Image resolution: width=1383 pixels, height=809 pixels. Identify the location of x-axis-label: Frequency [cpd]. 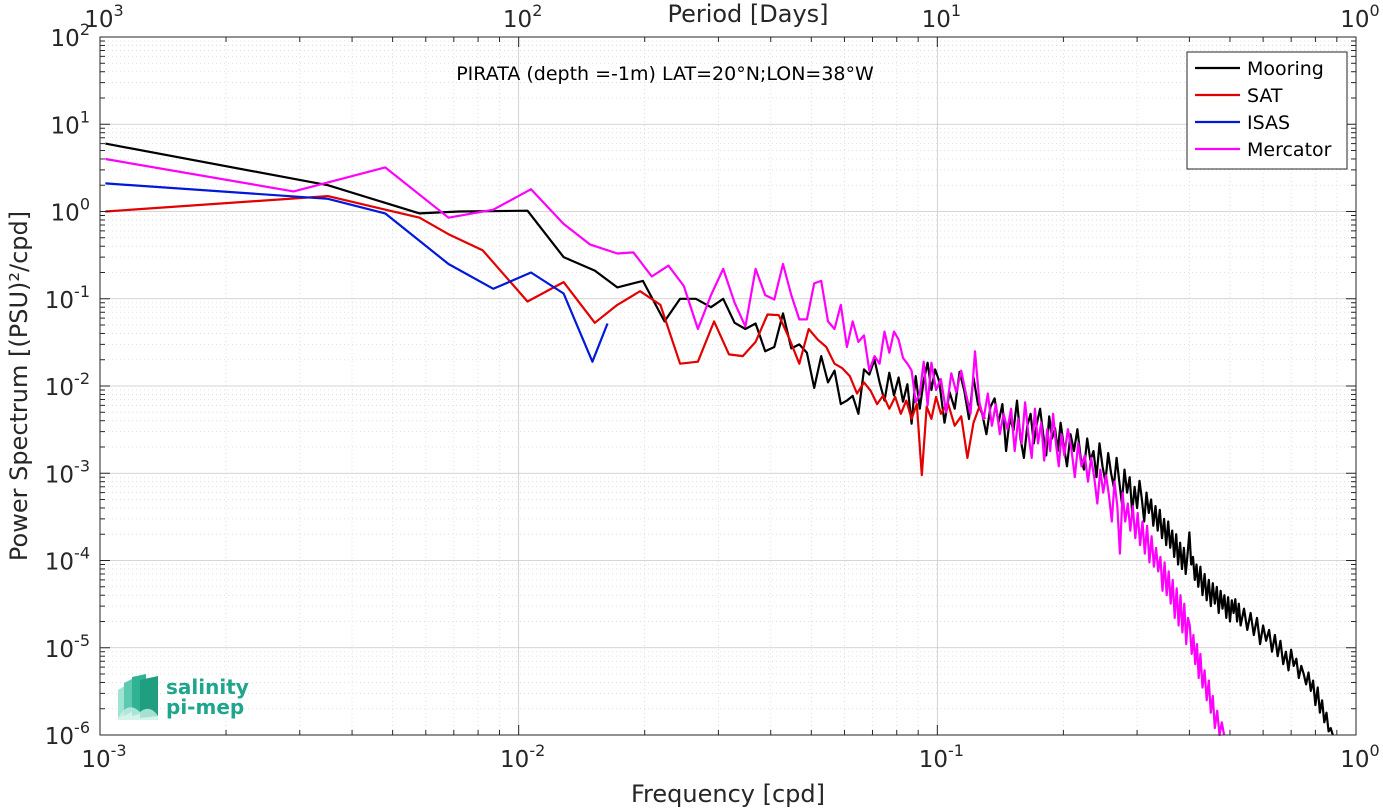
(728, 794).